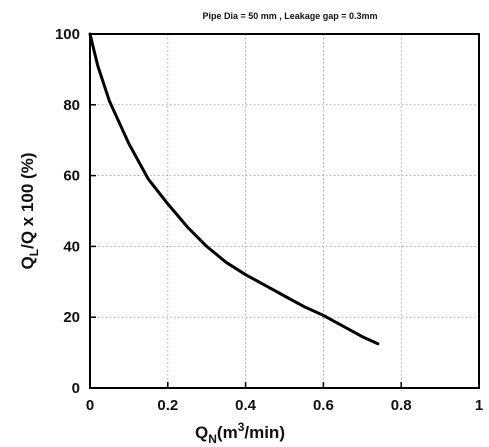 The image size is (489, 447). I want to click on y-axis-title: QL/Q x 100 (%), so click(29, 211).